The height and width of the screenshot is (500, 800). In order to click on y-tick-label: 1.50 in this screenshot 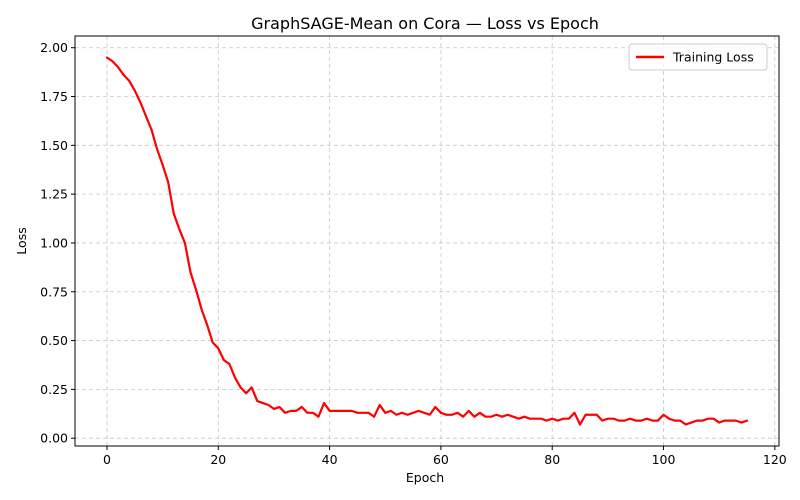, I will do `click(54, 145)`.